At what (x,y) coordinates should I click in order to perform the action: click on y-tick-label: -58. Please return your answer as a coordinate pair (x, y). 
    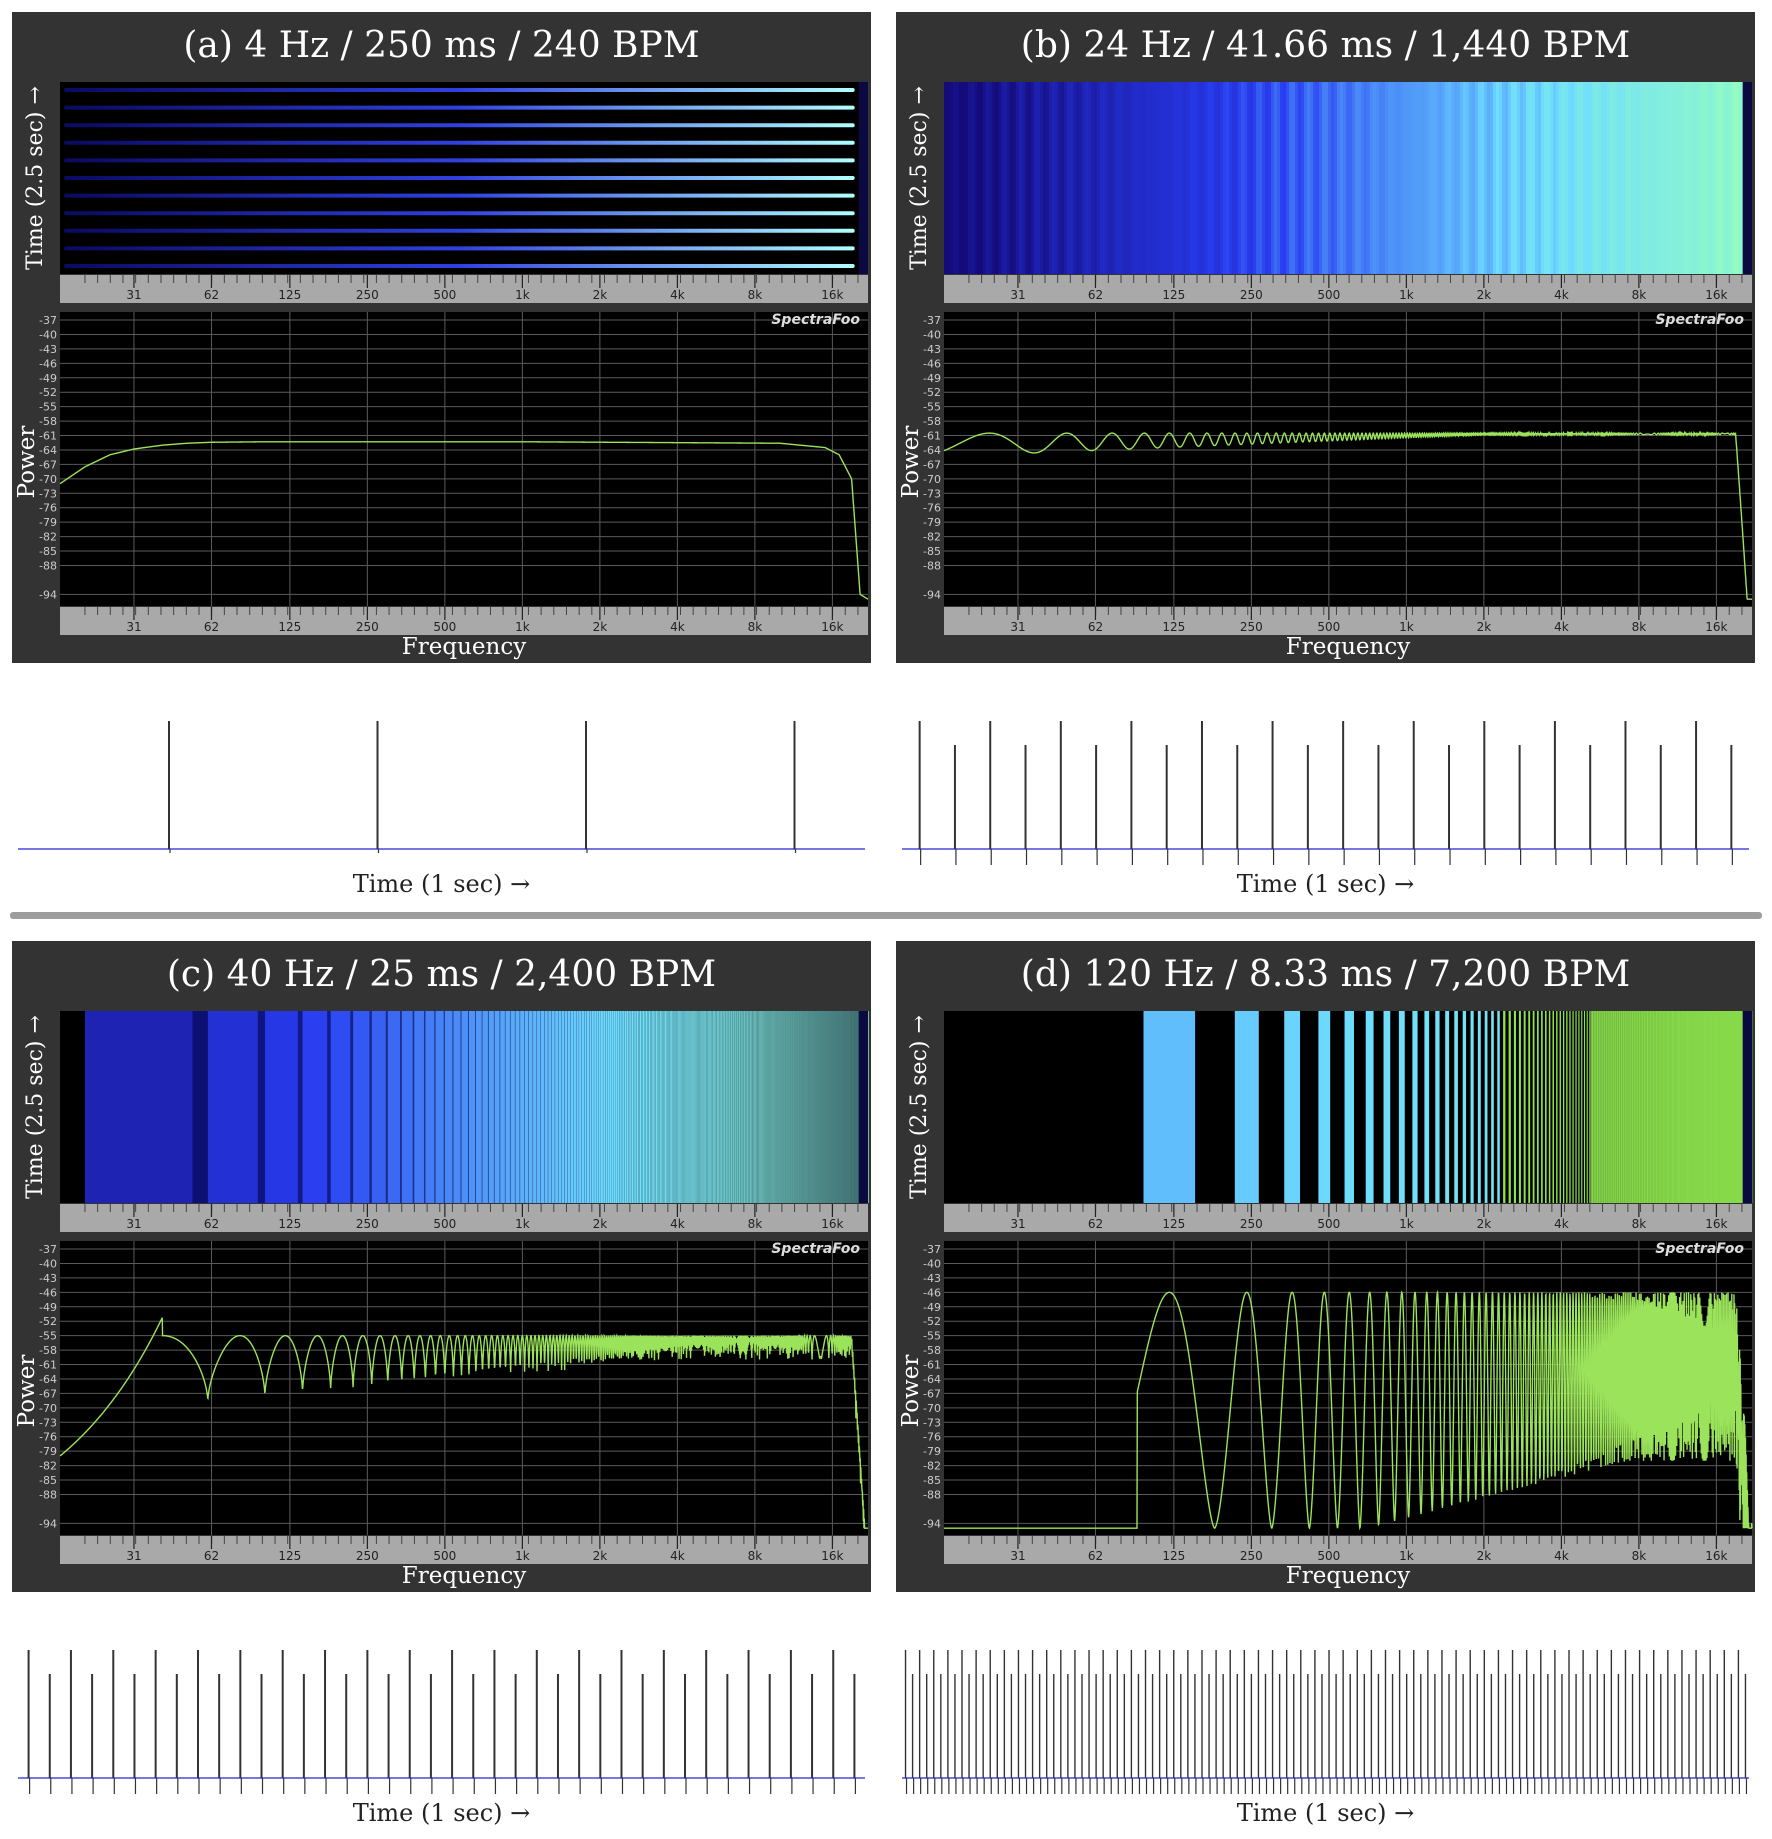
    Looking at the image, I should click on (48, 421).